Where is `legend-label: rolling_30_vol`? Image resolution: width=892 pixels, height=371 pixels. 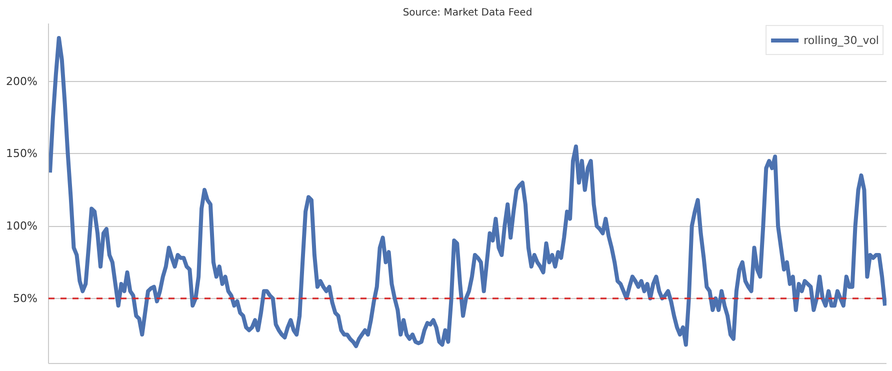
legend-label: rolling_30_vol is located at coordinates (841, 40).